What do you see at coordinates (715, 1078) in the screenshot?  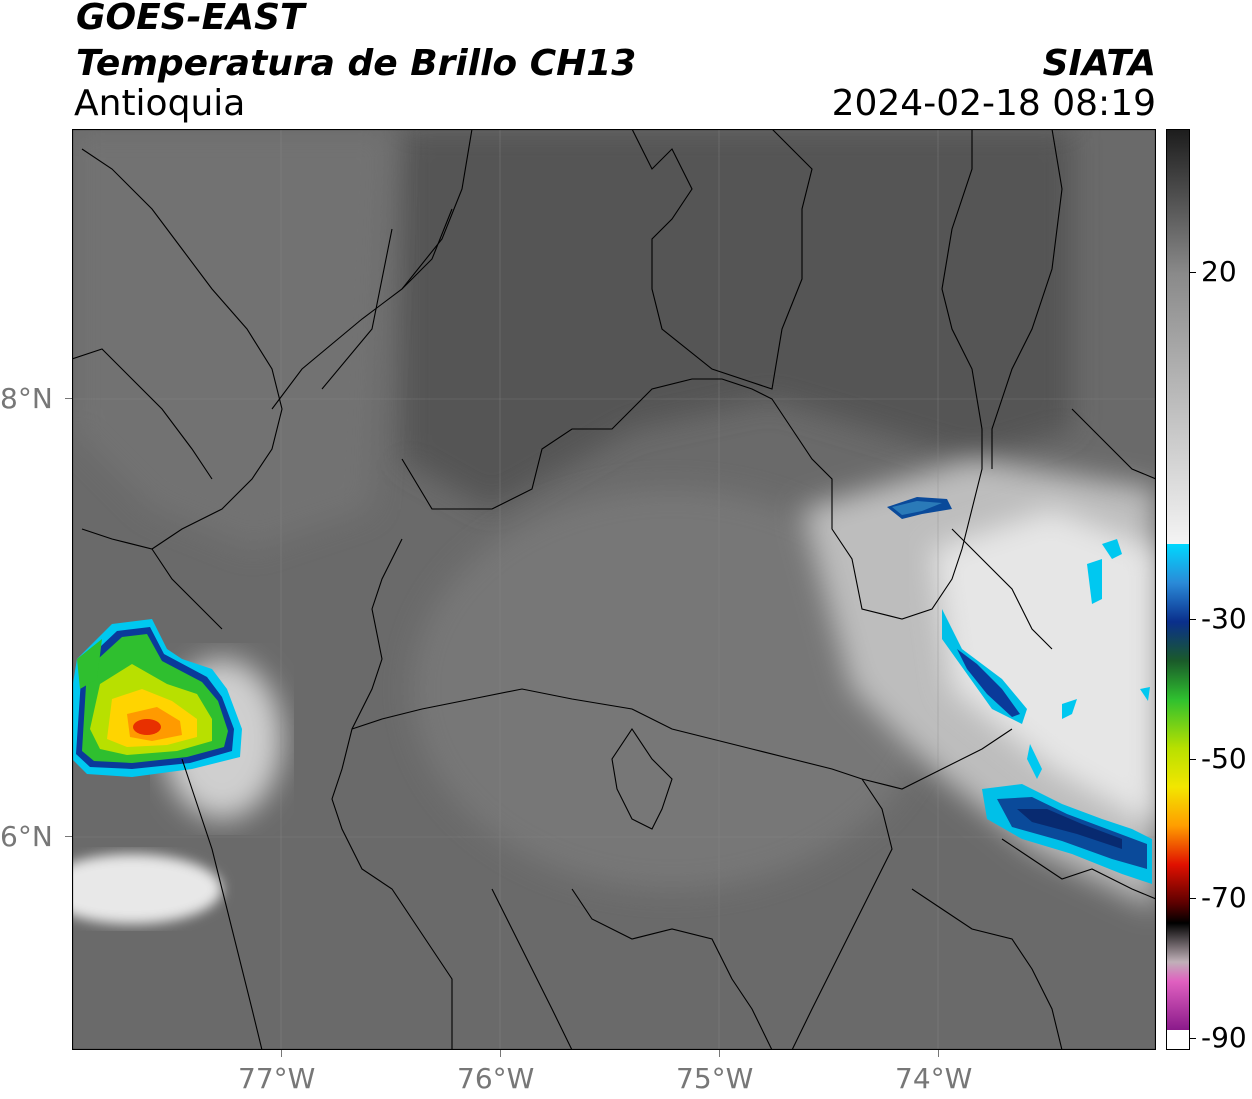 I see `x-tick-label: 75°W` at bounding box center [715, 1078].